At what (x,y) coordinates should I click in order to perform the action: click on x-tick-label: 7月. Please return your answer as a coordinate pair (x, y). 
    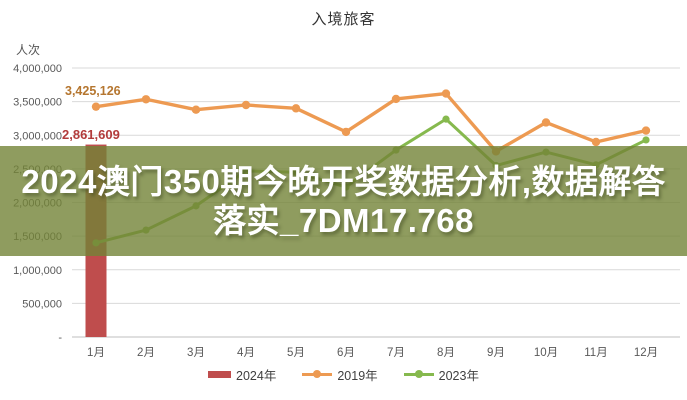
    Looking at the image, I should click on (396, 353).